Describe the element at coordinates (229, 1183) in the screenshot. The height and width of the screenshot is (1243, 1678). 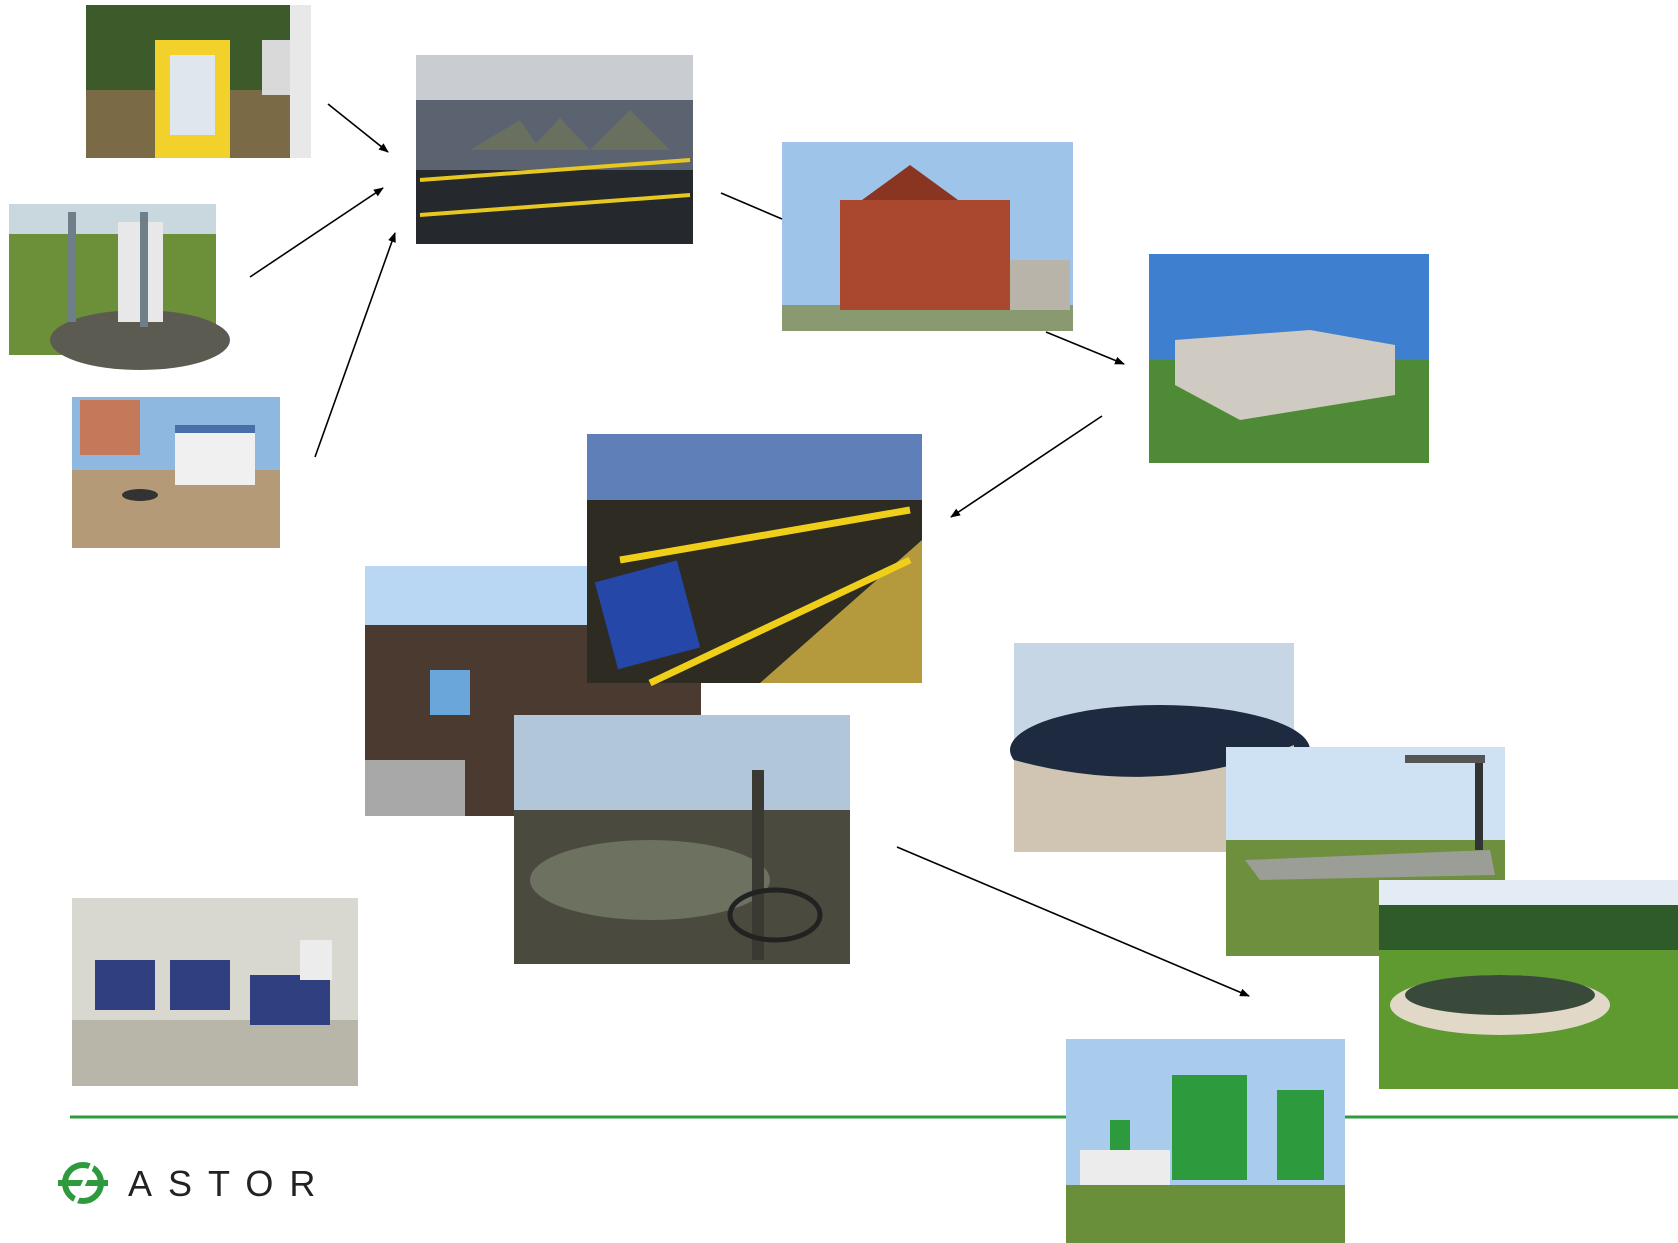
I see `logo-text: ASTOR` at that location.